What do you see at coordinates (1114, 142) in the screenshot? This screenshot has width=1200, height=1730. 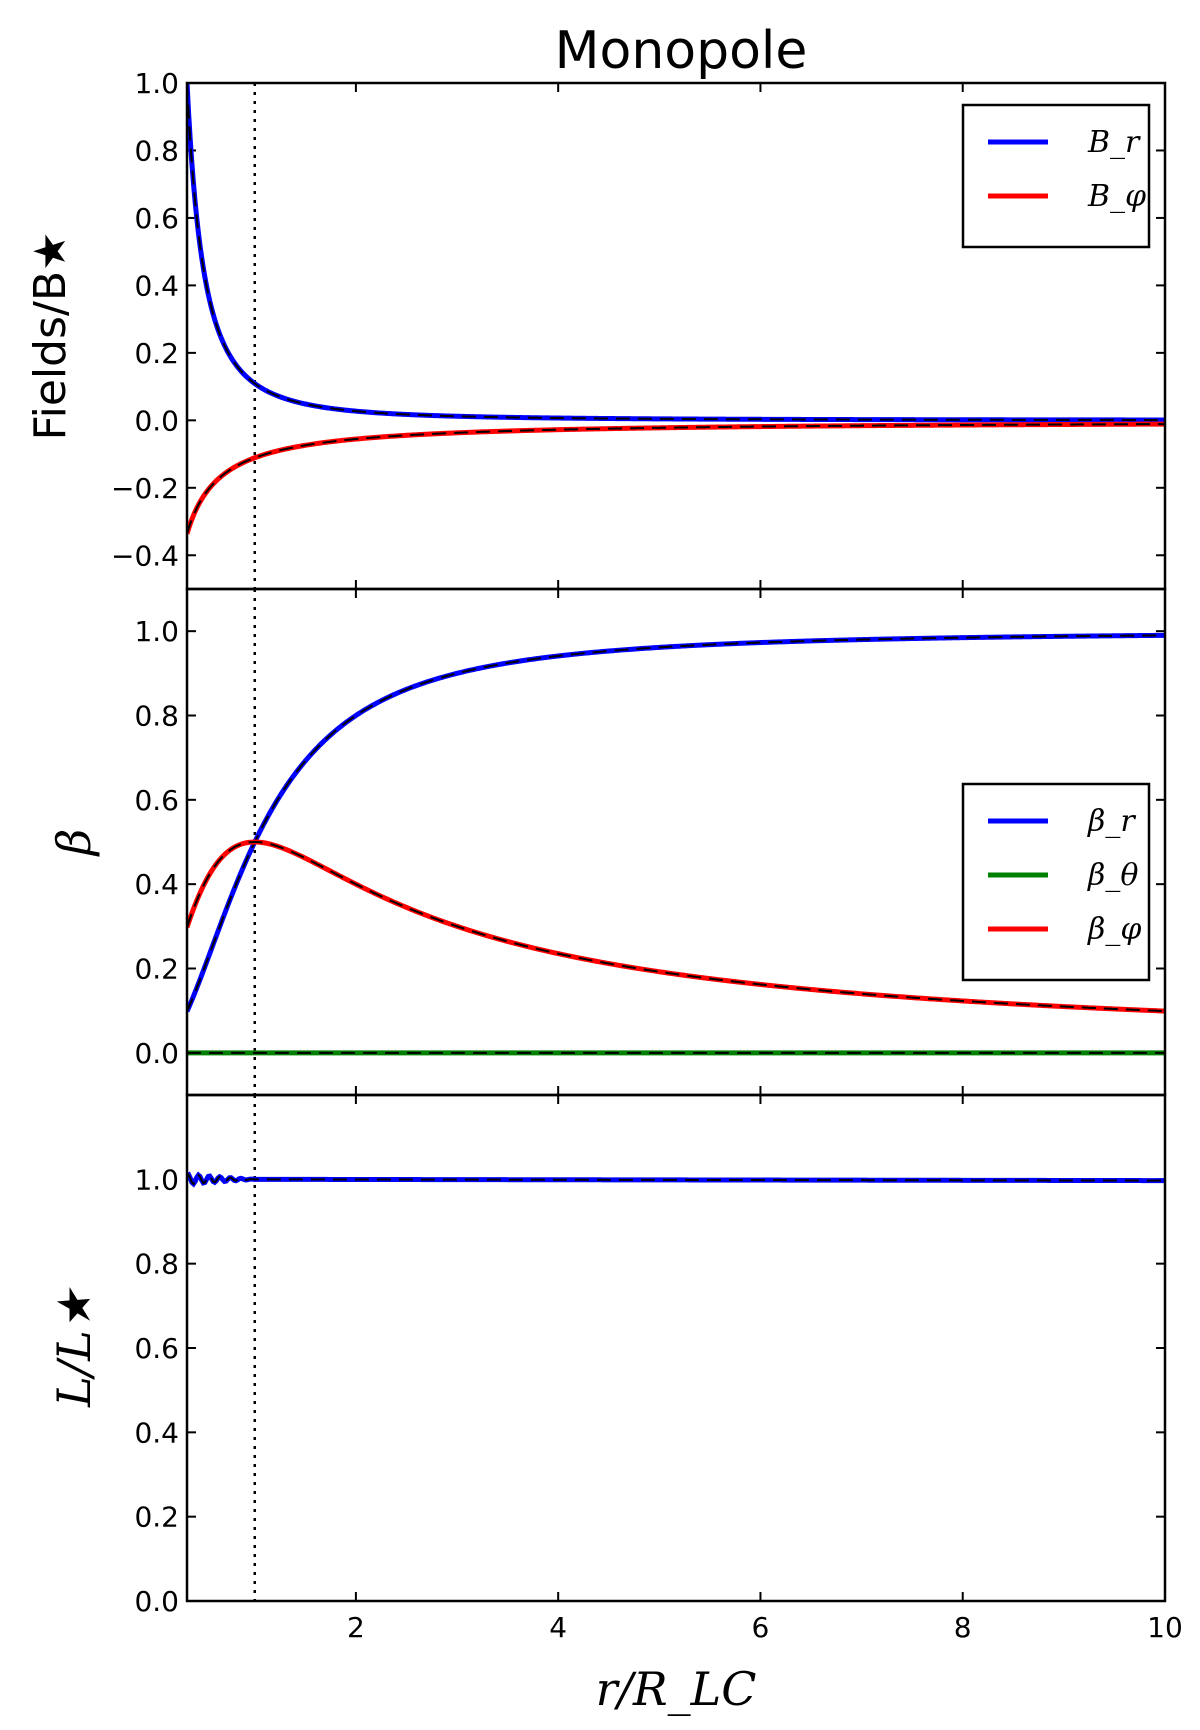 I see `legend-label: B_r` at bounding box center [1114, 142].